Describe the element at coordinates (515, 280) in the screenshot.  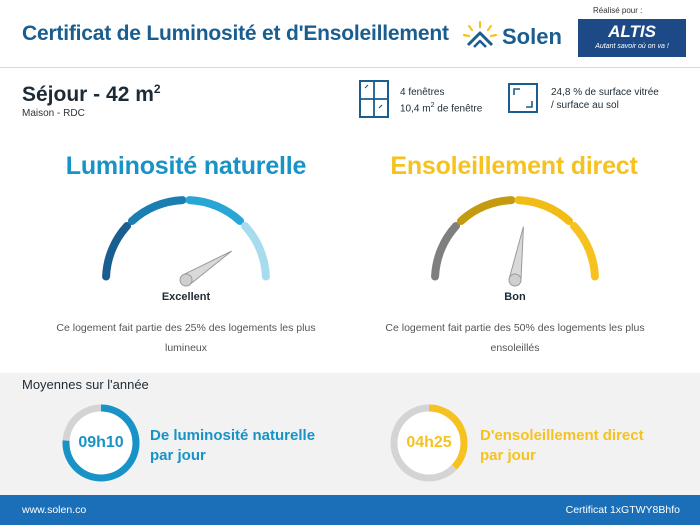
I see `sunlight-gauge-hub` at that location.